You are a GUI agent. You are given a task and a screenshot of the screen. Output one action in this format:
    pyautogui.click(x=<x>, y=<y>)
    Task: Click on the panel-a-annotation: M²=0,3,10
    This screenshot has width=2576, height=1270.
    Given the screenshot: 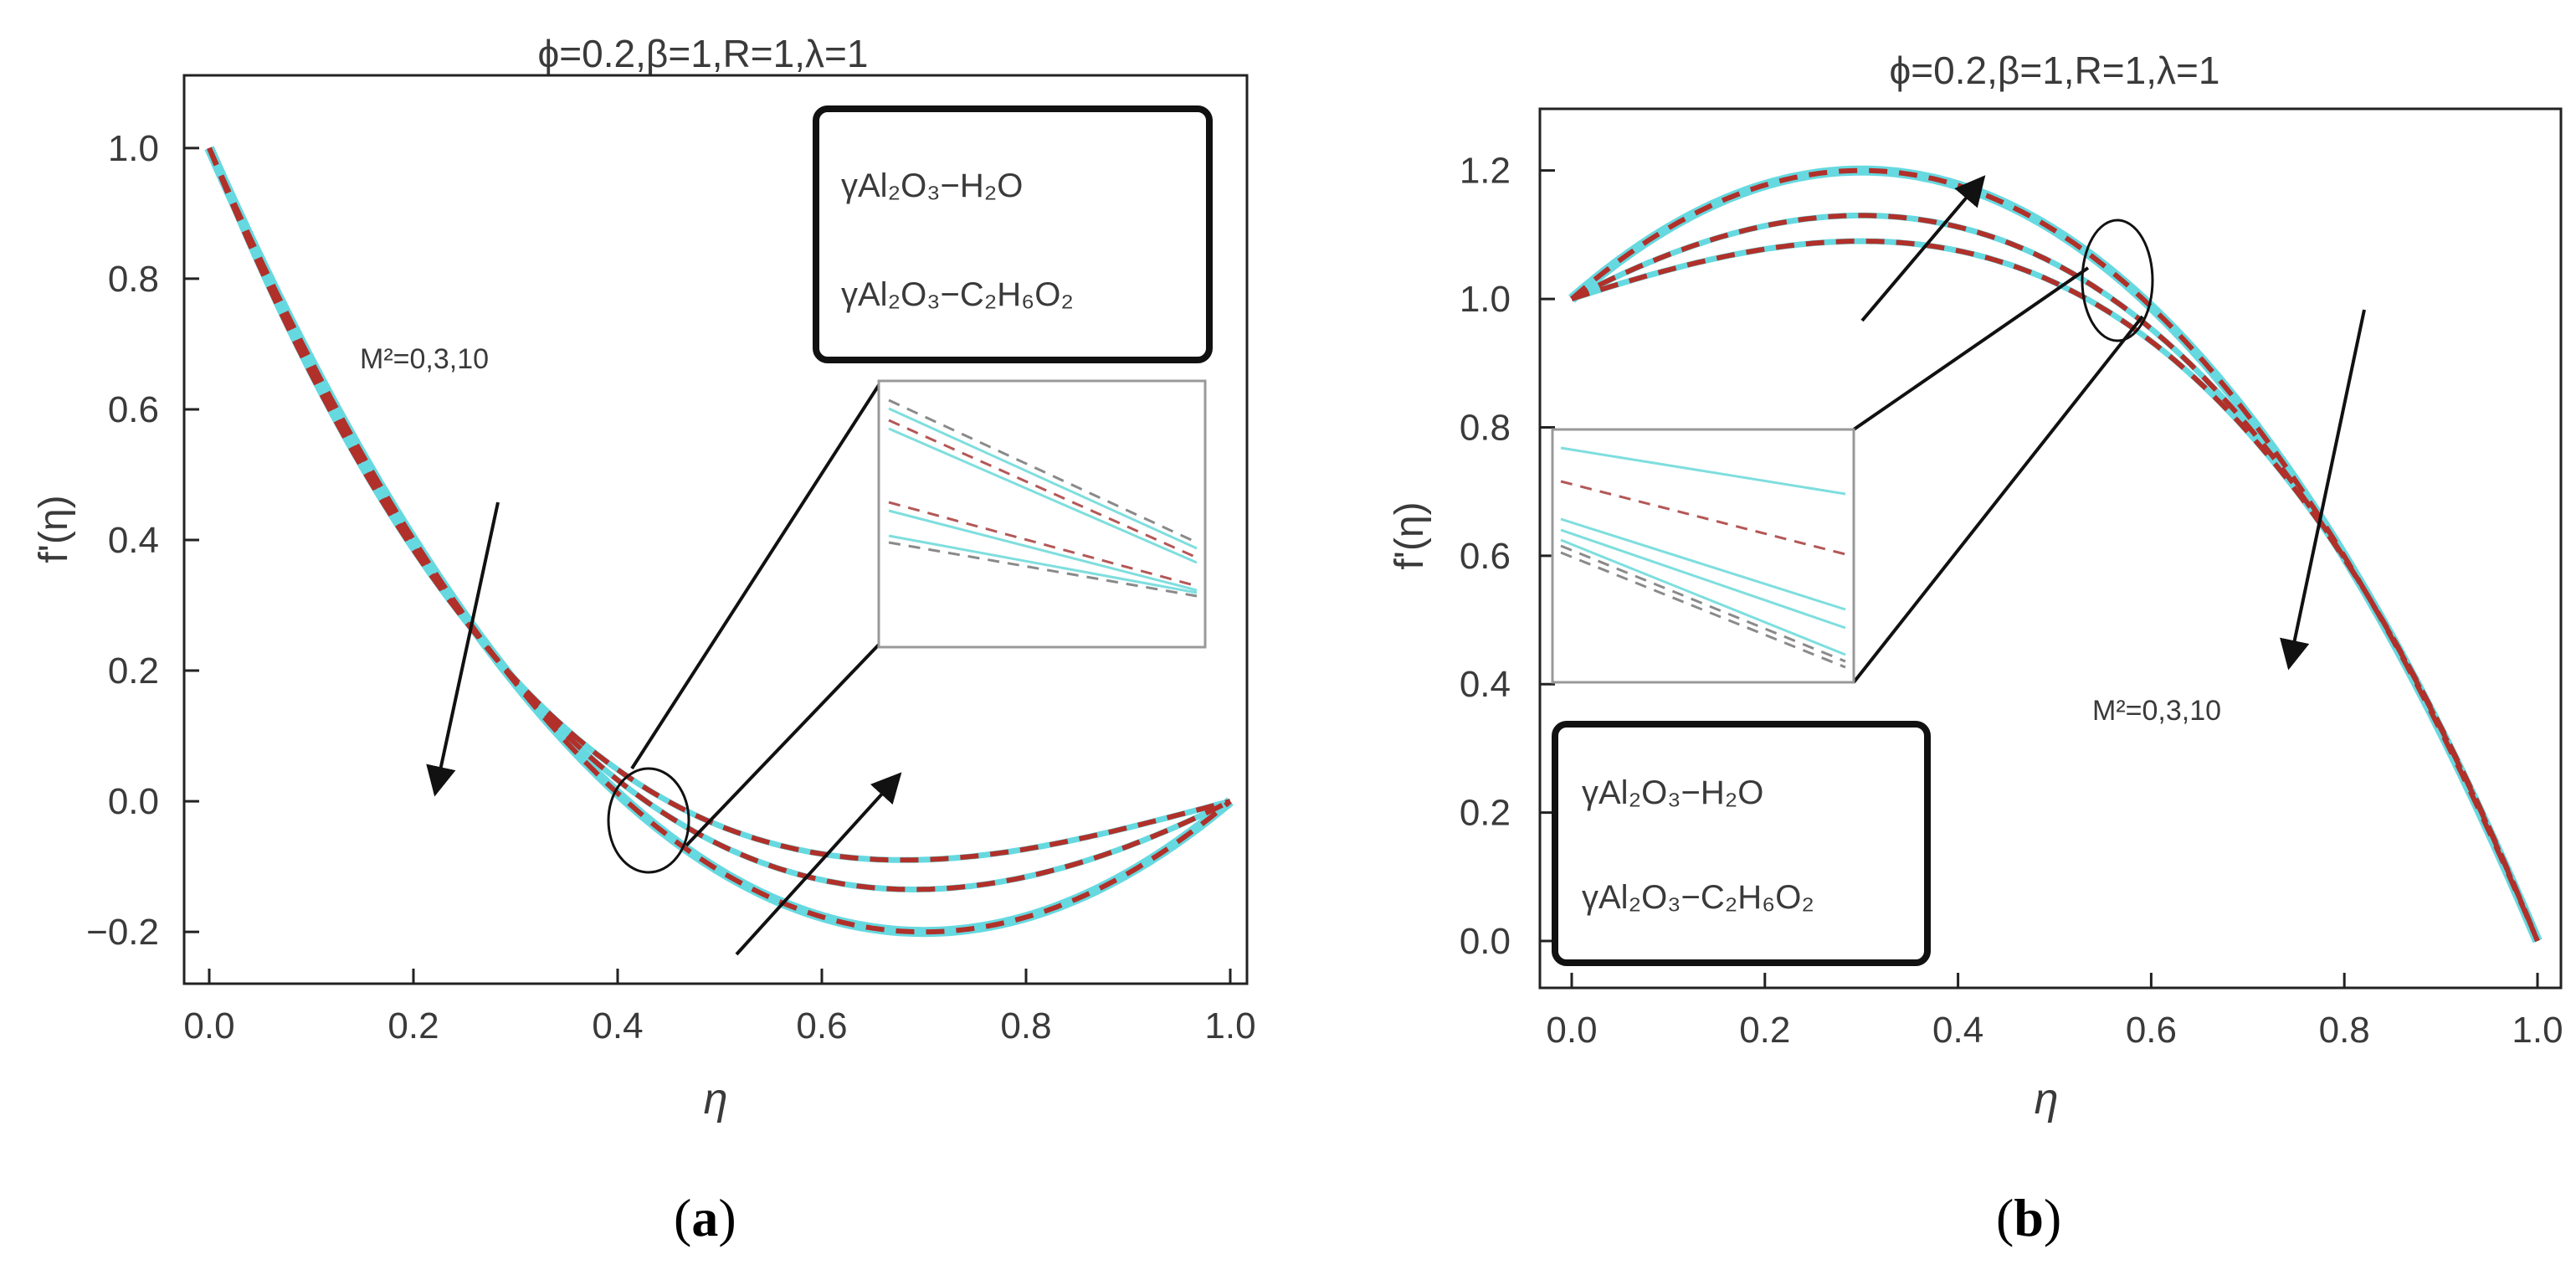 What is the action you would take?
    pyautogui.click(x=424, y=359)
    